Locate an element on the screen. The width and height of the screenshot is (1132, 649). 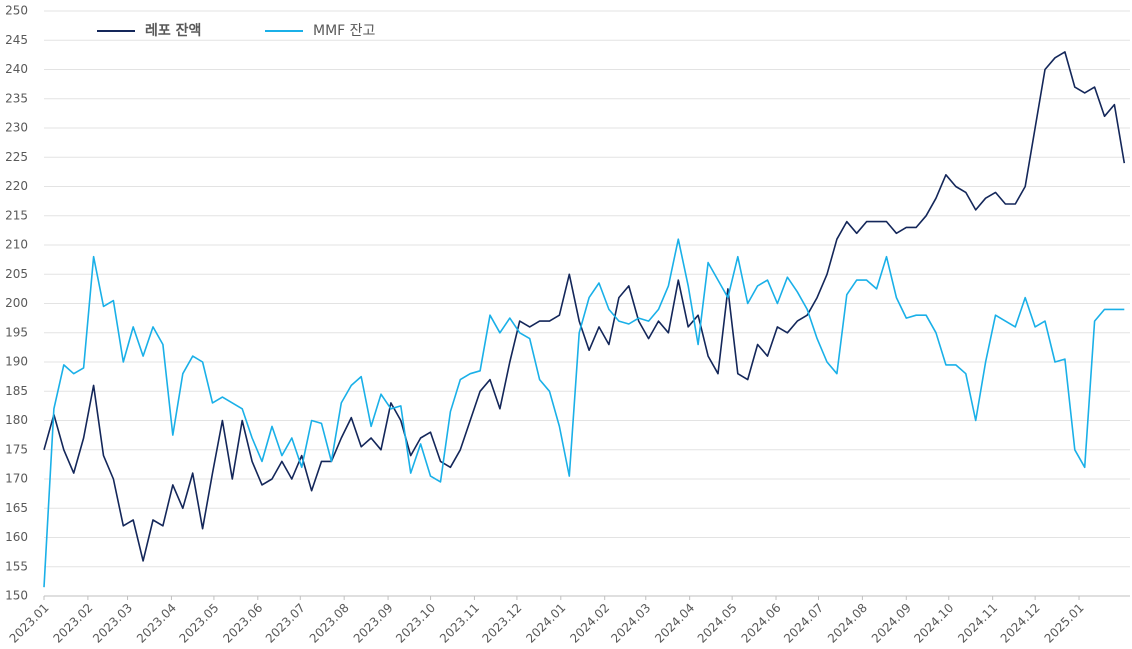
x-tick-label: 2023.09 is located at coordinates (373, 623).